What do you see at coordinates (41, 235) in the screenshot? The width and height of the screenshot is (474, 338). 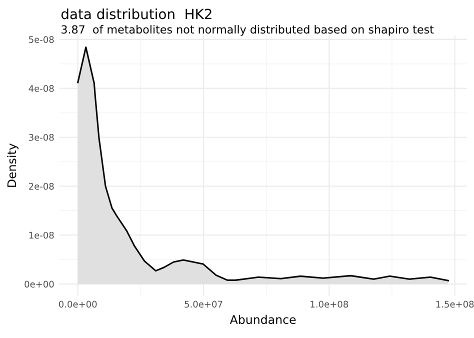 I see `y-tick-label: 1e-08` at bounding box center [41, 235].